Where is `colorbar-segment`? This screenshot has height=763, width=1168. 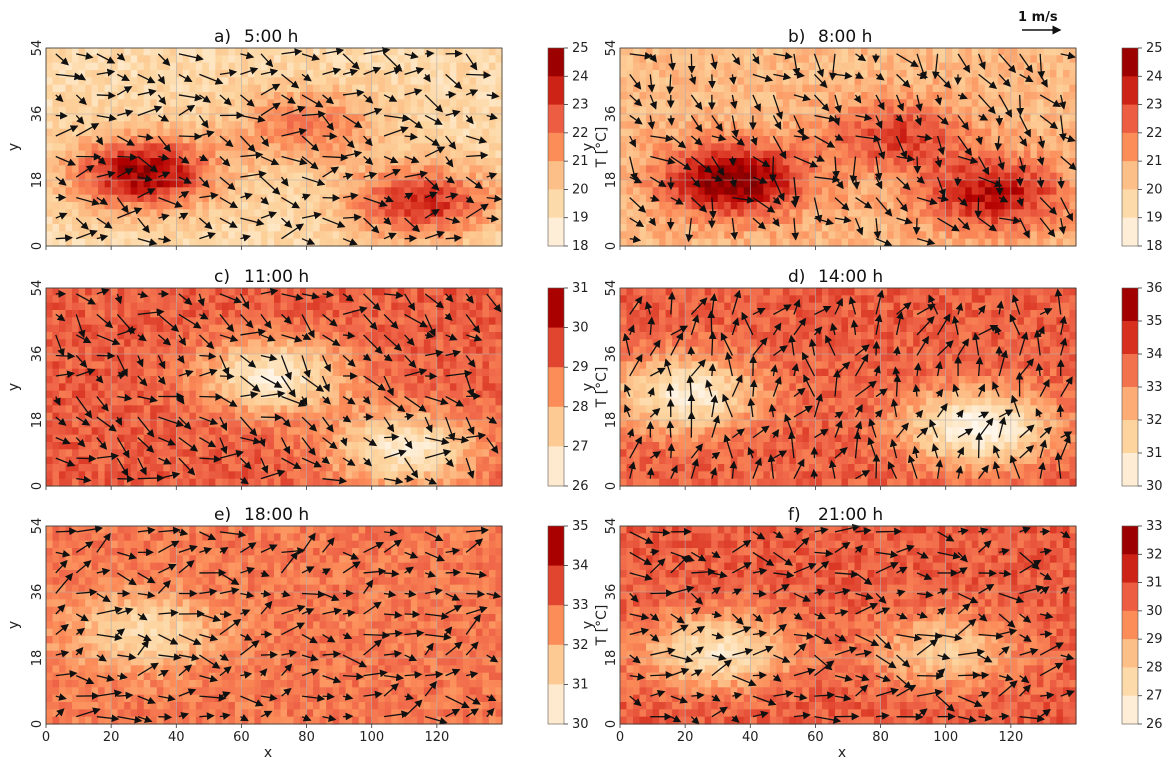
colorbar-segment is located at coordinates (556, 147).